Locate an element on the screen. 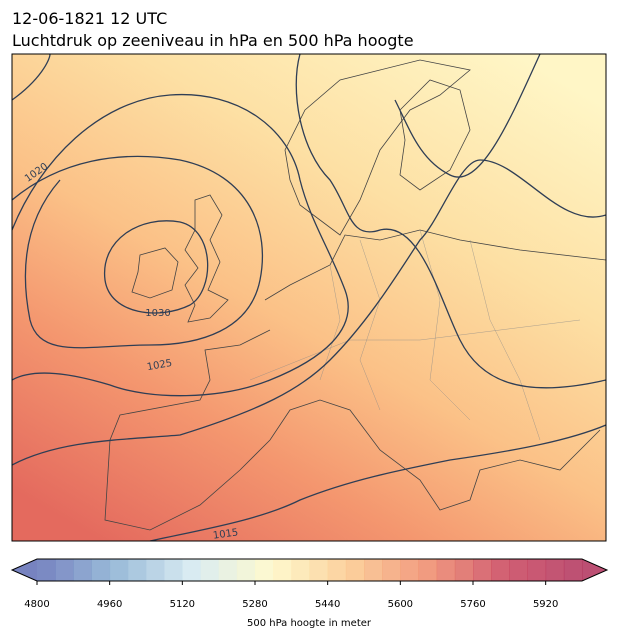 The image size is (618, 643). contour-label: 1025 is located at coordinates (159, 365).